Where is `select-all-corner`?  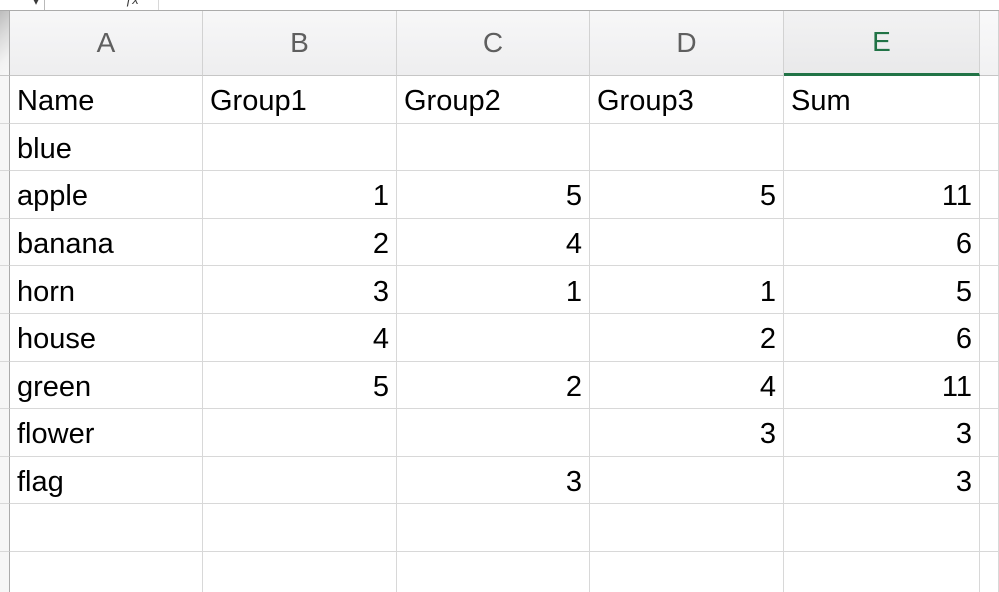 select-all-corner is located at coordinates (5, 43).